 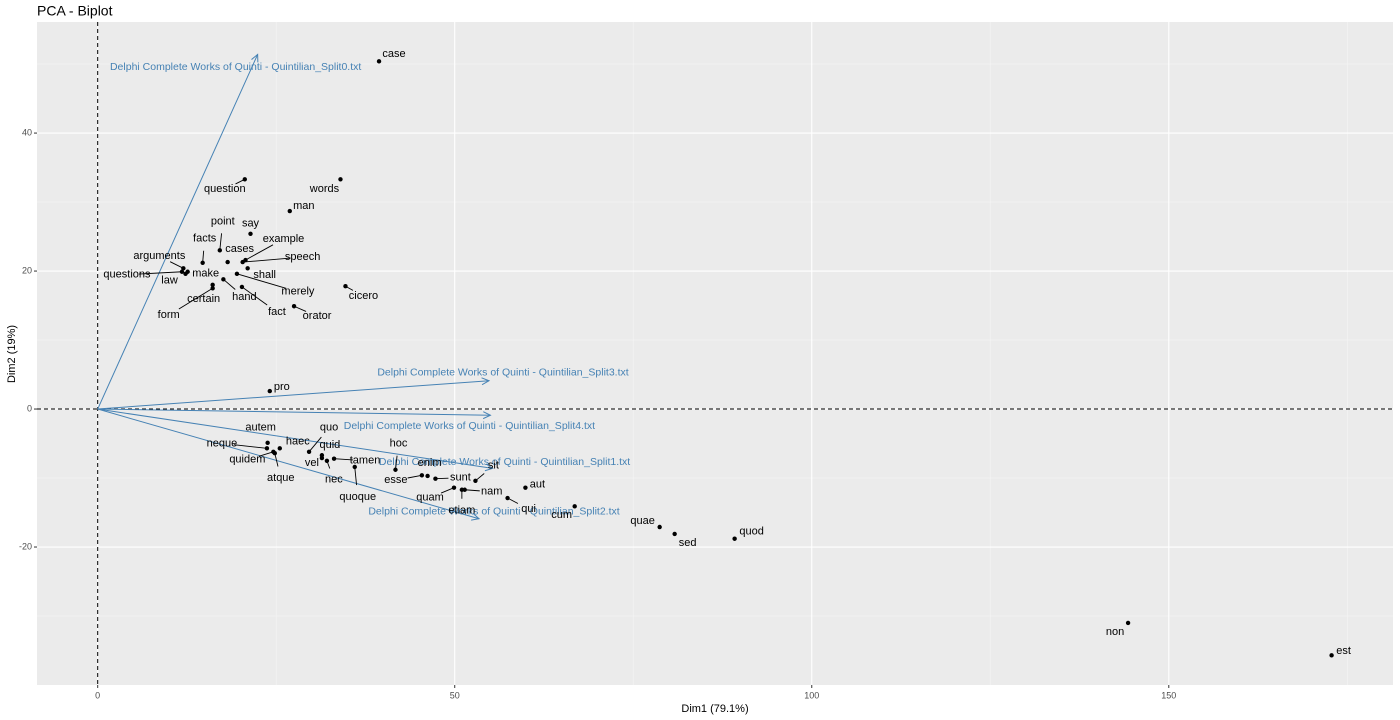 I want to click on point-label: neque, so click(x=222, y=443).